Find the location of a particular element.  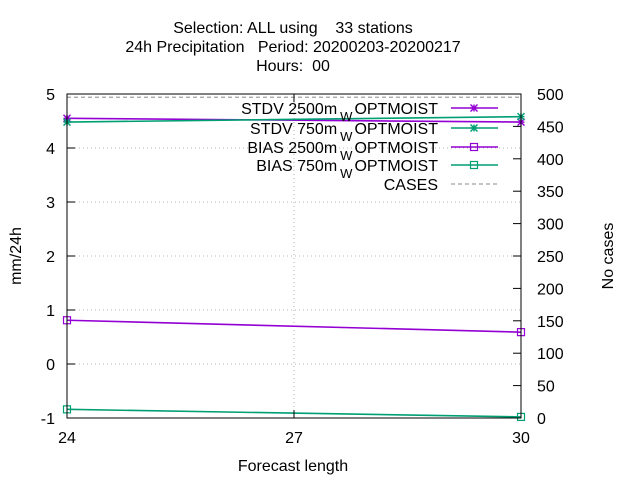

legend-label-main: BIAS 2500m is located at coordinates (292, 148).